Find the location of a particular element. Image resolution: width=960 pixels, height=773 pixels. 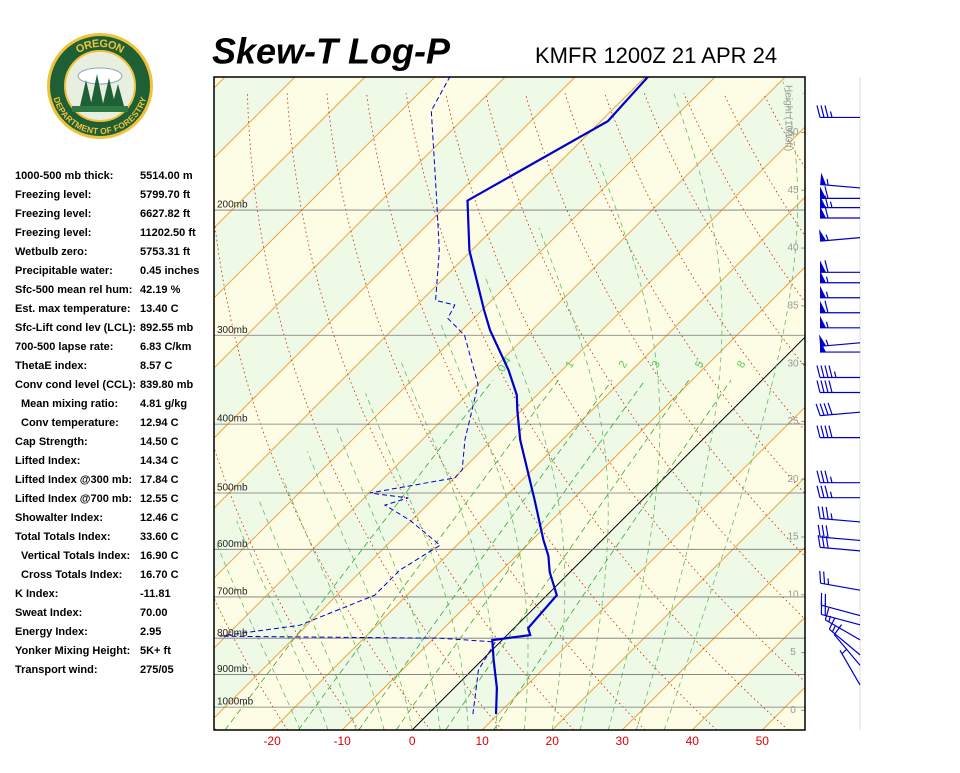

stat-value: 6627.82 ft is located at coordinates (165, 214).